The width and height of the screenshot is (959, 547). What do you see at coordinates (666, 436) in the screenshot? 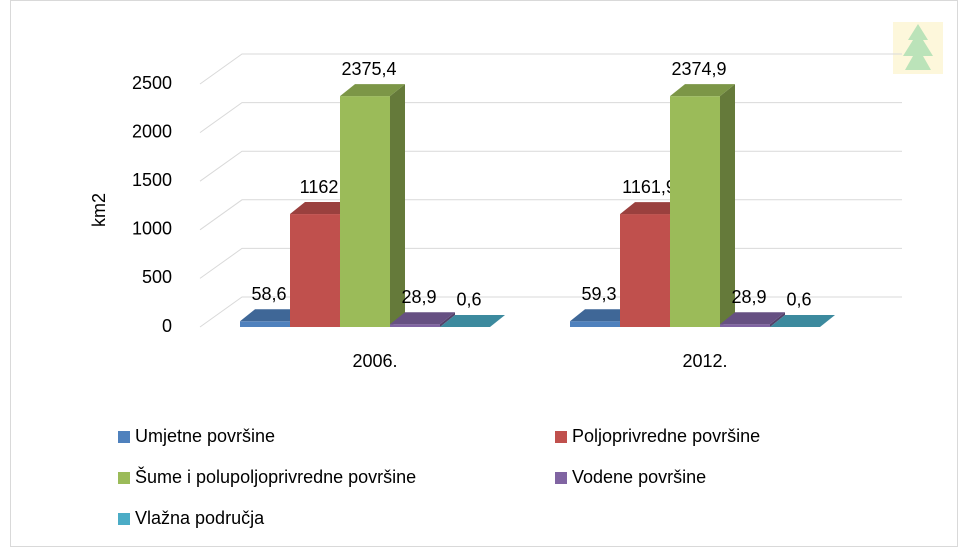
I see `legend-label: Poljoprivredne površine` at bounding box center [666, 436].